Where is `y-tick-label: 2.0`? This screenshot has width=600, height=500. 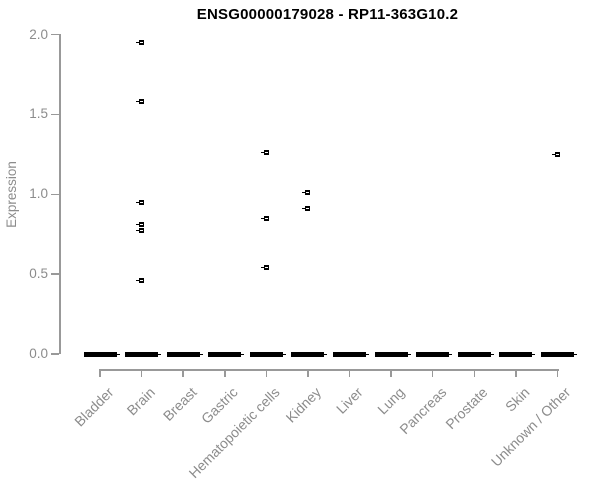 y-tick-label: 2.0 is located at coordinates (38, 34).